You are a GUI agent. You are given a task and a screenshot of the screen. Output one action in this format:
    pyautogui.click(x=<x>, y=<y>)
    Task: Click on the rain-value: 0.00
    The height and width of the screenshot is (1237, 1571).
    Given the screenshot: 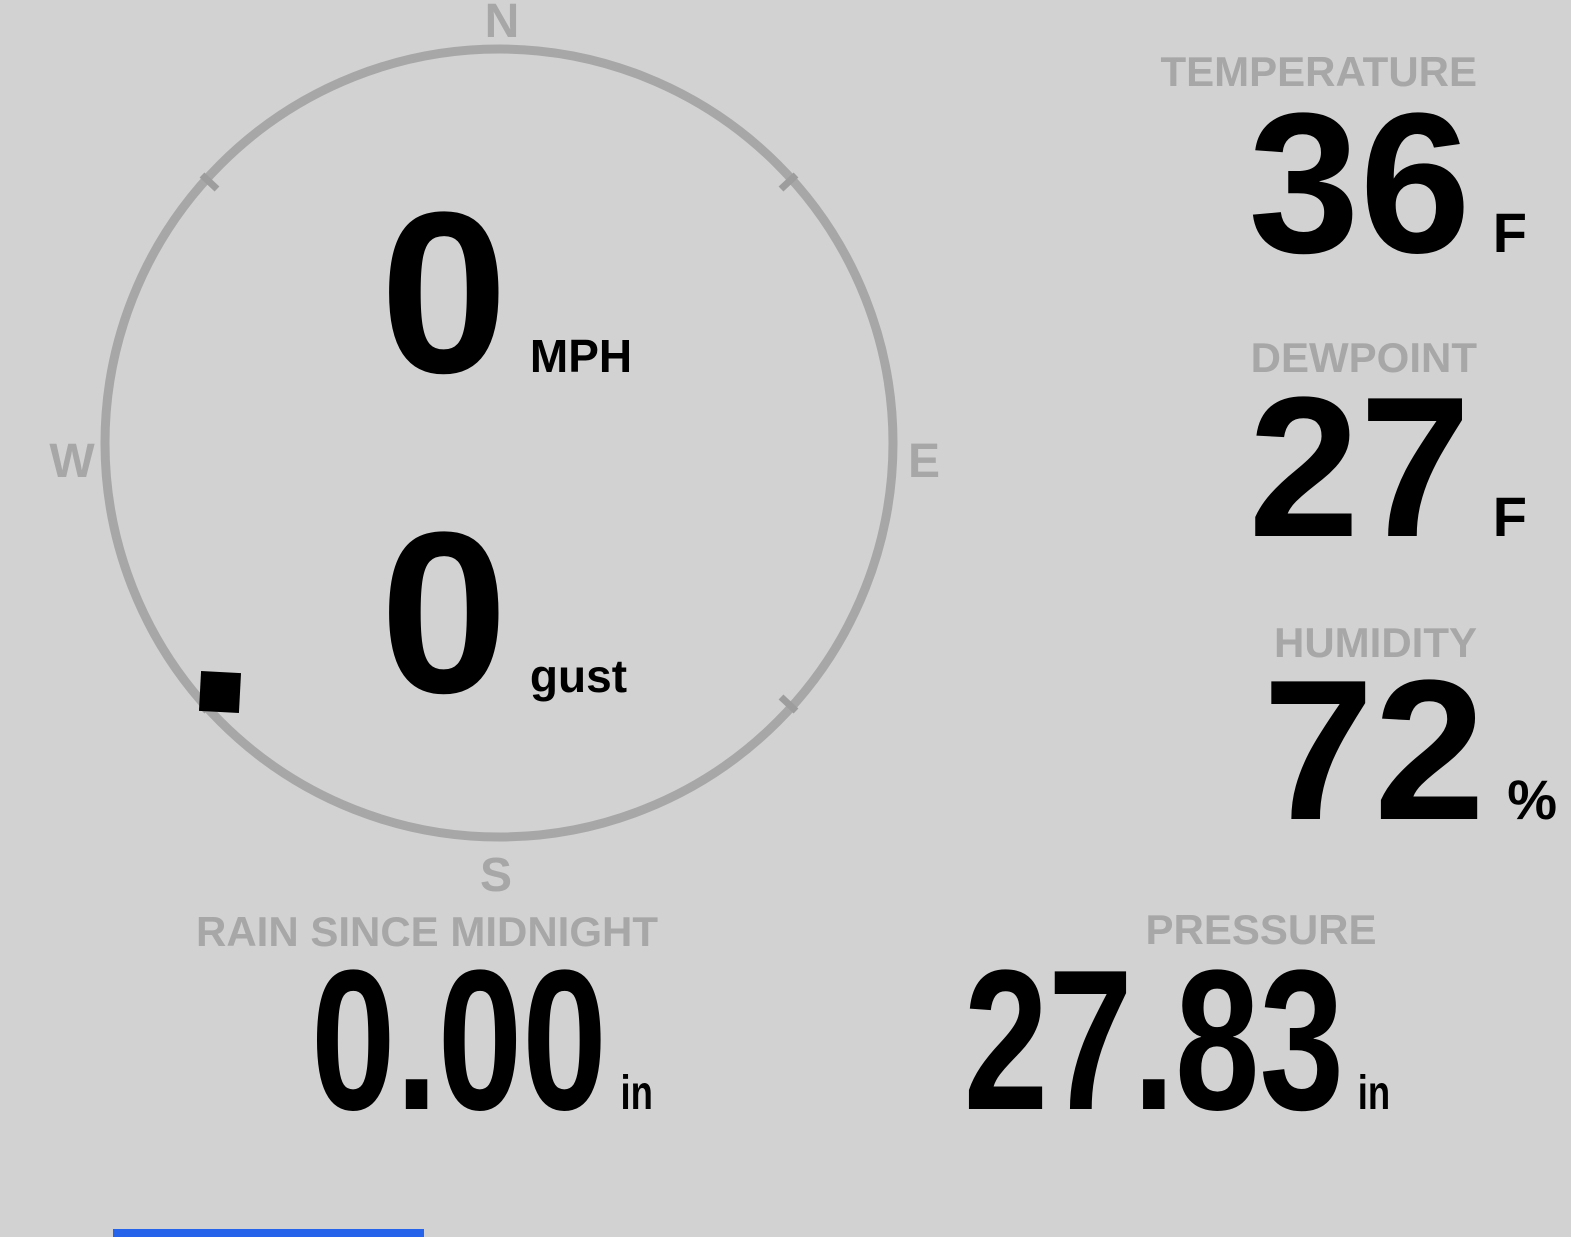 What is the action you would take?
    pyautogui.click(x=459, y=1040)
    